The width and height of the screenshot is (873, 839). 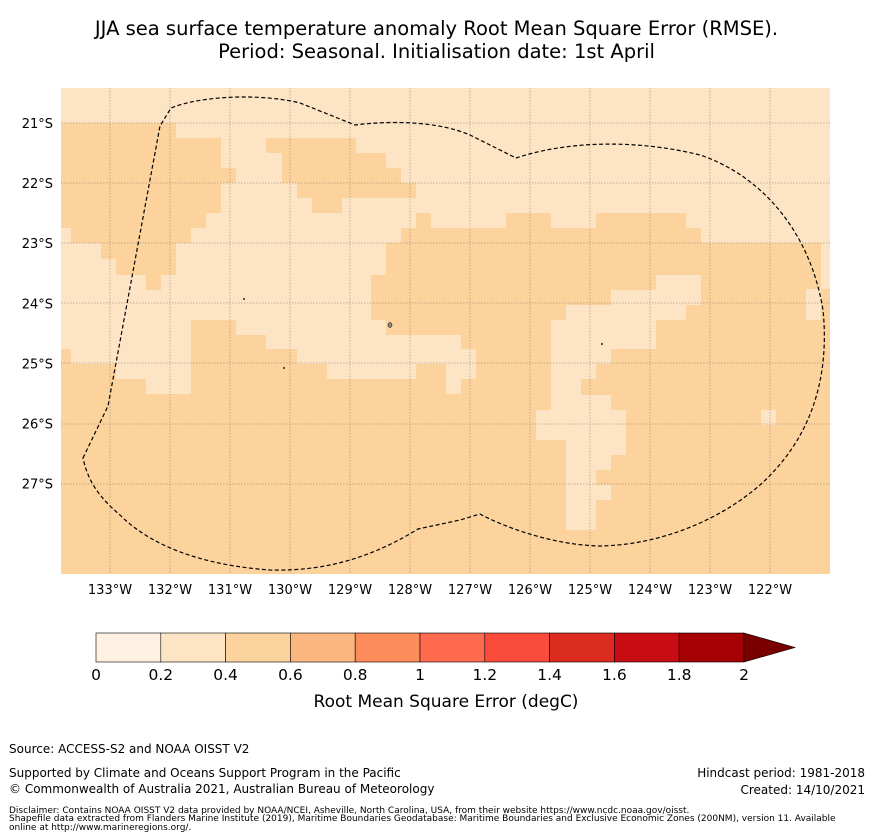 I want to click on longitude-tick-label: 131°W, so click(x=230, y=590).